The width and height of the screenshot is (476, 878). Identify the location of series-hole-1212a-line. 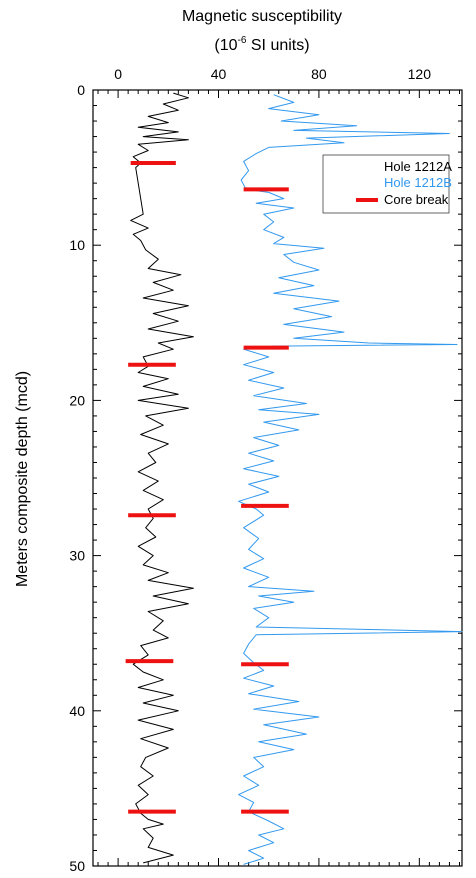
(162, 478).